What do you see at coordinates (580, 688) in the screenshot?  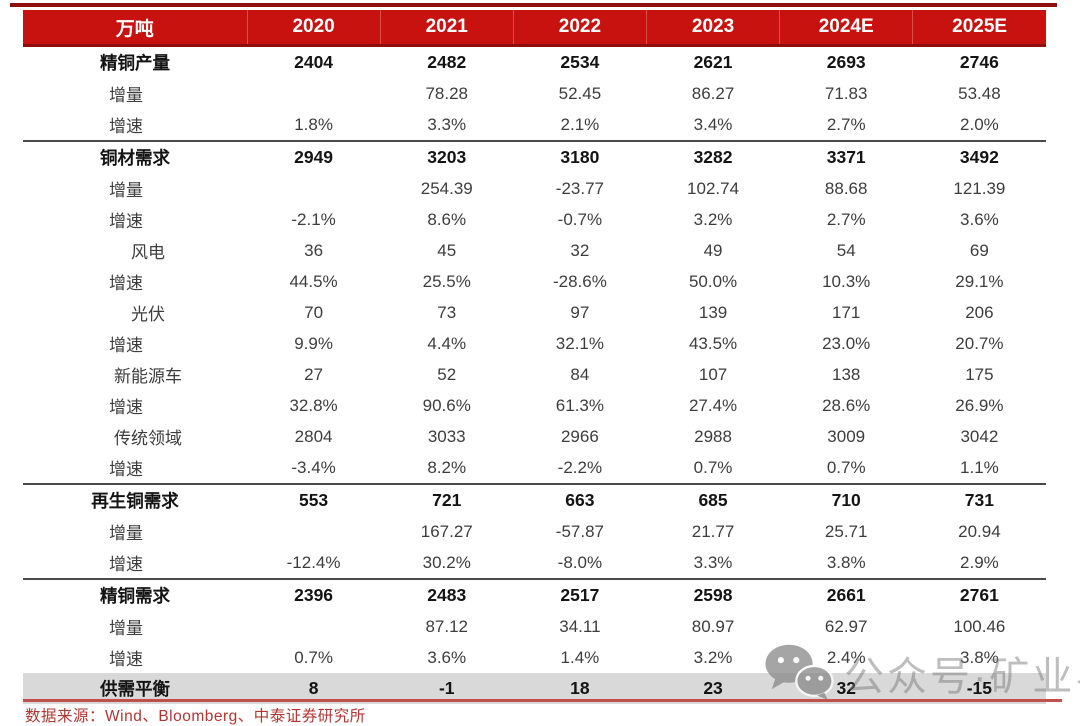 I see `cell-value: 18` at bounding box center [580, 688].